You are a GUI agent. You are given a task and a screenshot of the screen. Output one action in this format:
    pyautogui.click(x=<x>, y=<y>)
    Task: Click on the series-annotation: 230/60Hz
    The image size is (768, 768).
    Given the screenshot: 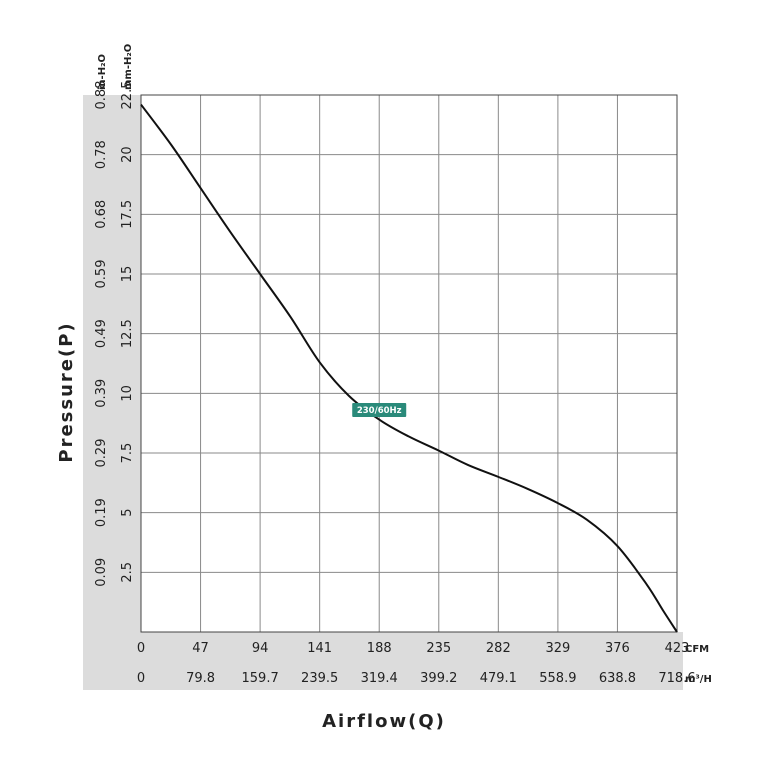 What is the action you would take?
    pyautogui.click(x=379, y=410)
    